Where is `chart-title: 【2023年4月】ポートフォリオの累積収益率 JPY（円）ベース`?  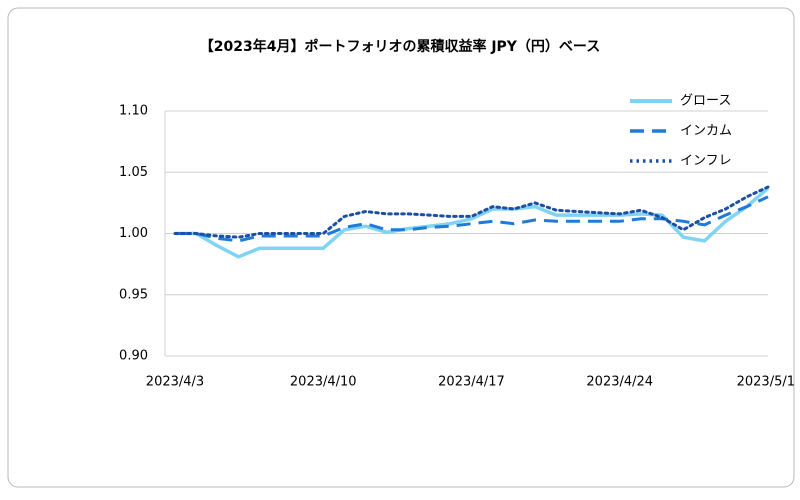
chart-title: 【2023年4月】ポートフォリオの累積収益率 JPY（円）ベース is located at coordinates (400, 46).